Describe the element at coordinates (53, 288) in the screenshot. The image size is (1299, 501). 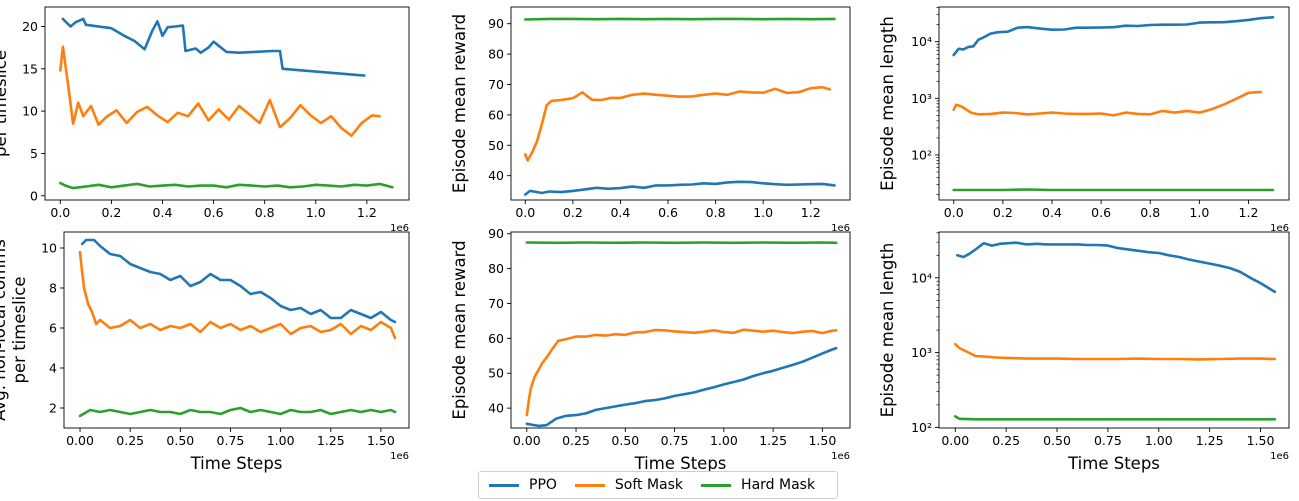
I see `y-tick-label: 8` at that location.